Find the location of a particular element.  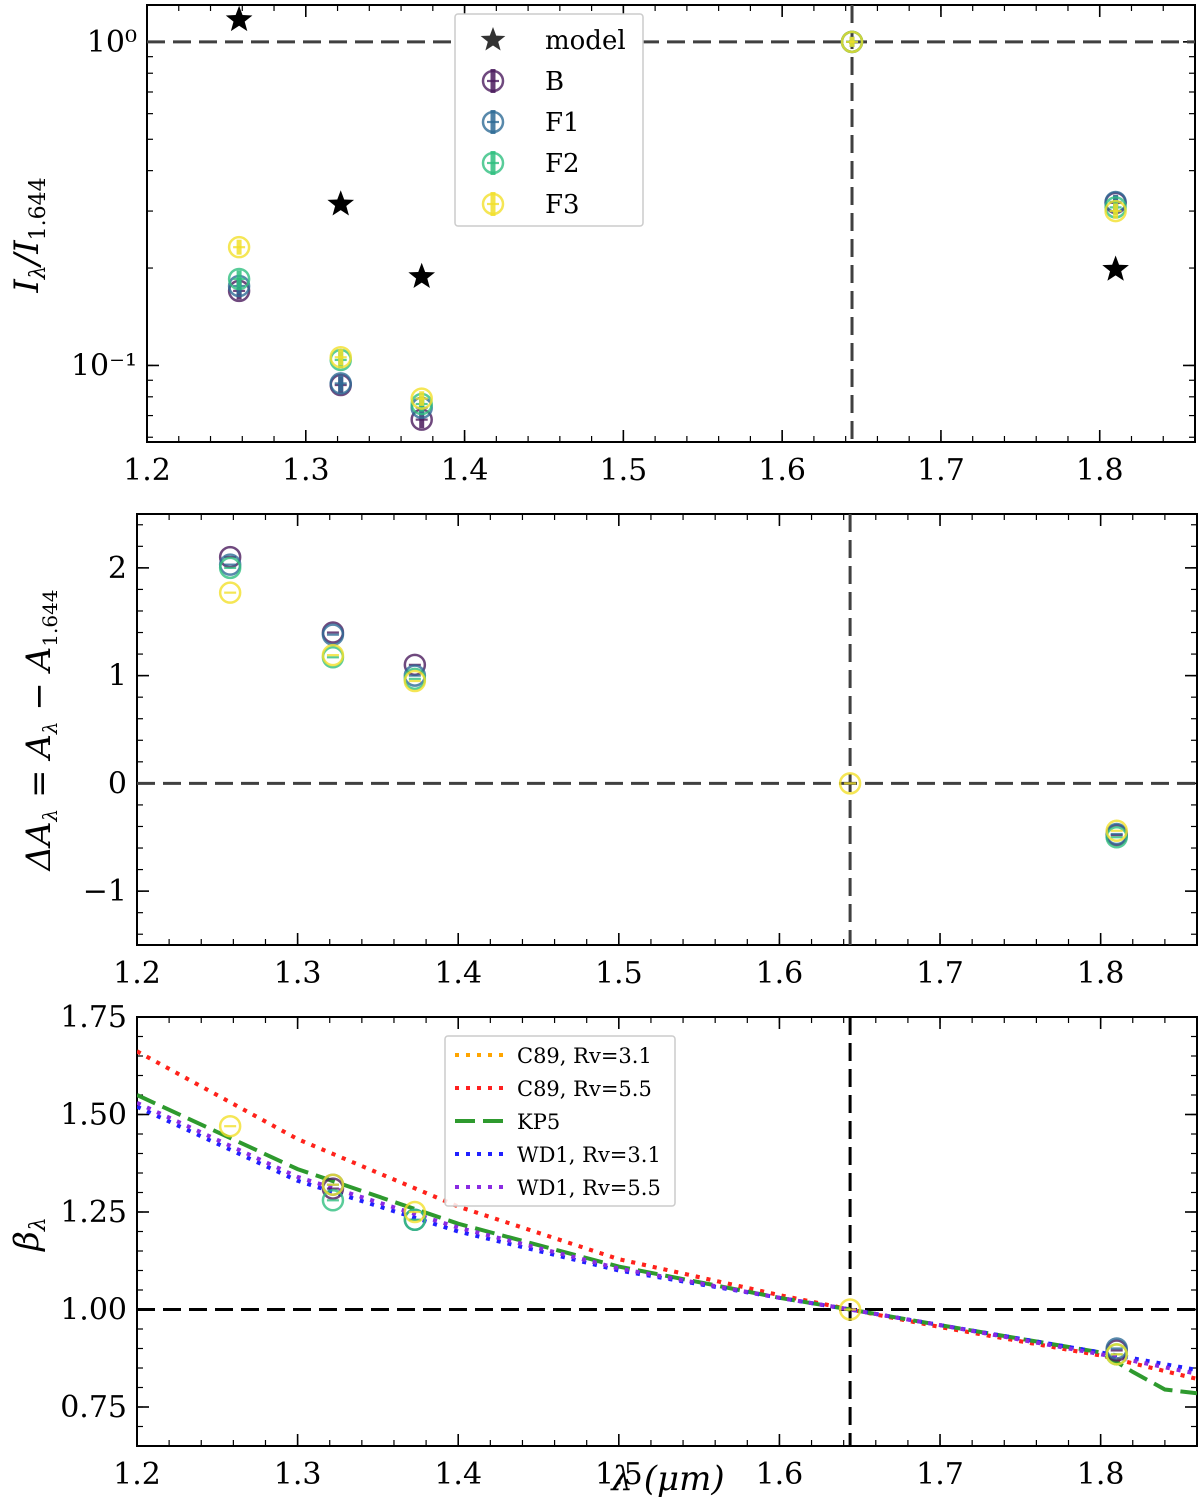

intensity-ratio-ylabel: Iλ/I1.644 is located at coordinates (29, 235).